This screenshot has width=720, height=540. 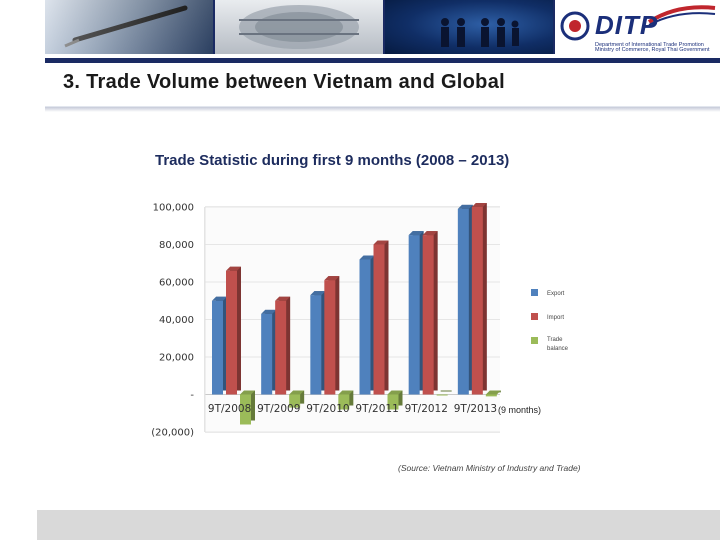 What do you see at coordinates (176, 283) in the screenshot?
I see `y-tick-label: 60,000` at bounding box center [176, 283].